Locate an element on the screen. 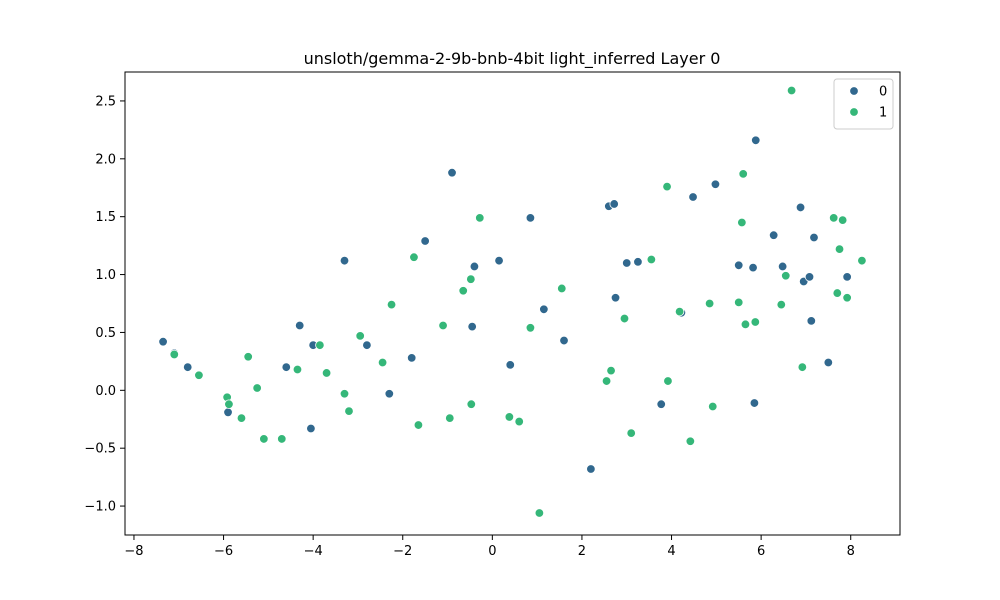  x-tick-label: 4 is located at coordinates (671, 551).